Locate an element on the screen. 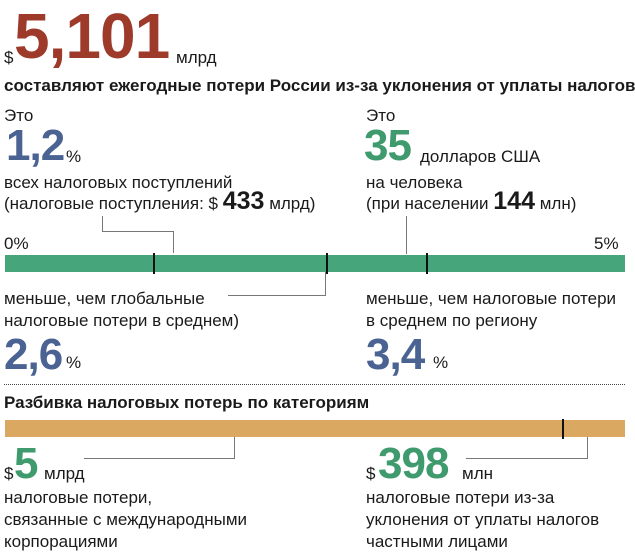 Image resolution: width=635 pixels, height=559 pixels. corporate-line1: налоговые потери, is located at coordinates (78, 497).